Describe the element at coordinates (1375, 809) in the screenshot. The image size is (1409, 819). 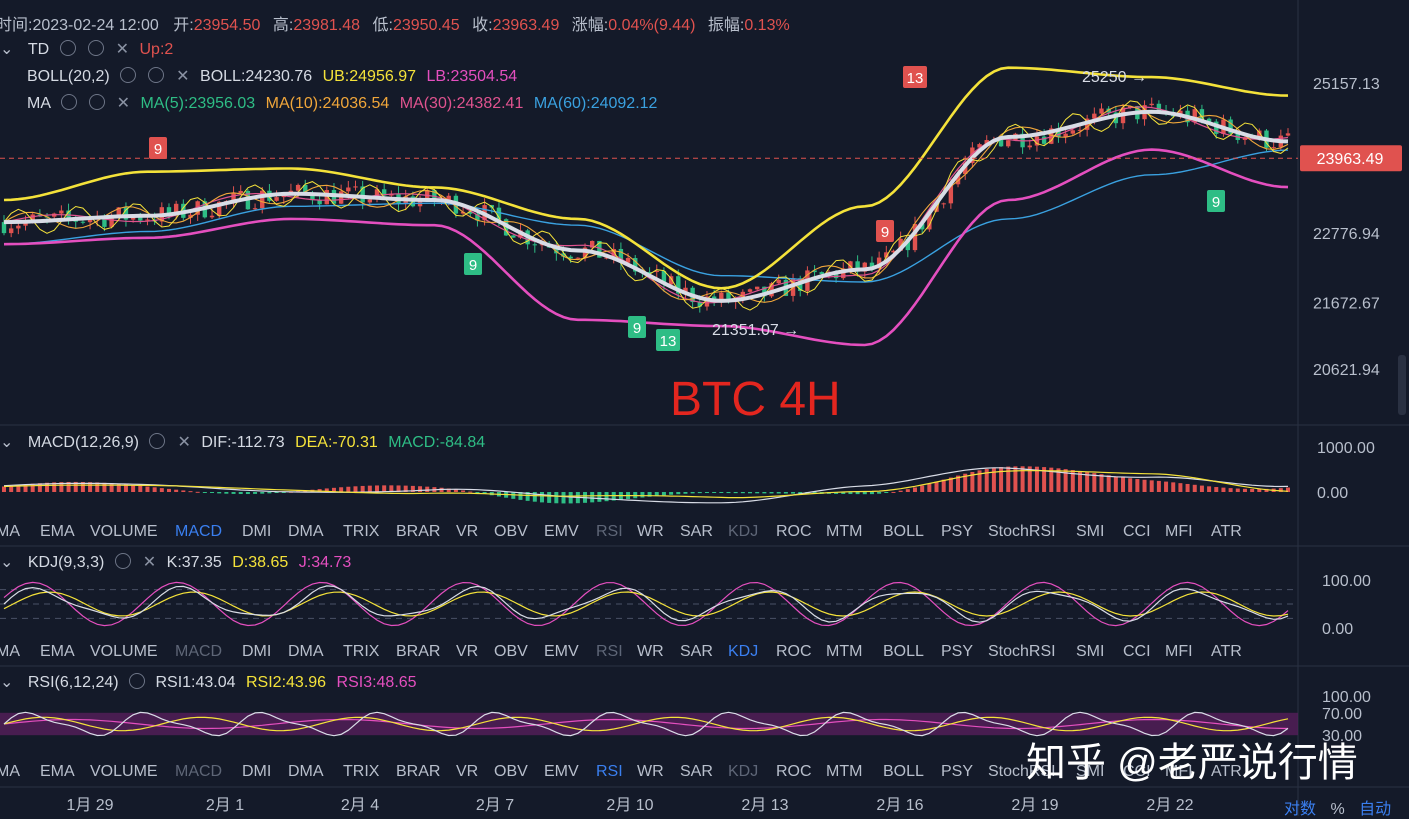
I see `auto-scale-button: 自动` at that location.